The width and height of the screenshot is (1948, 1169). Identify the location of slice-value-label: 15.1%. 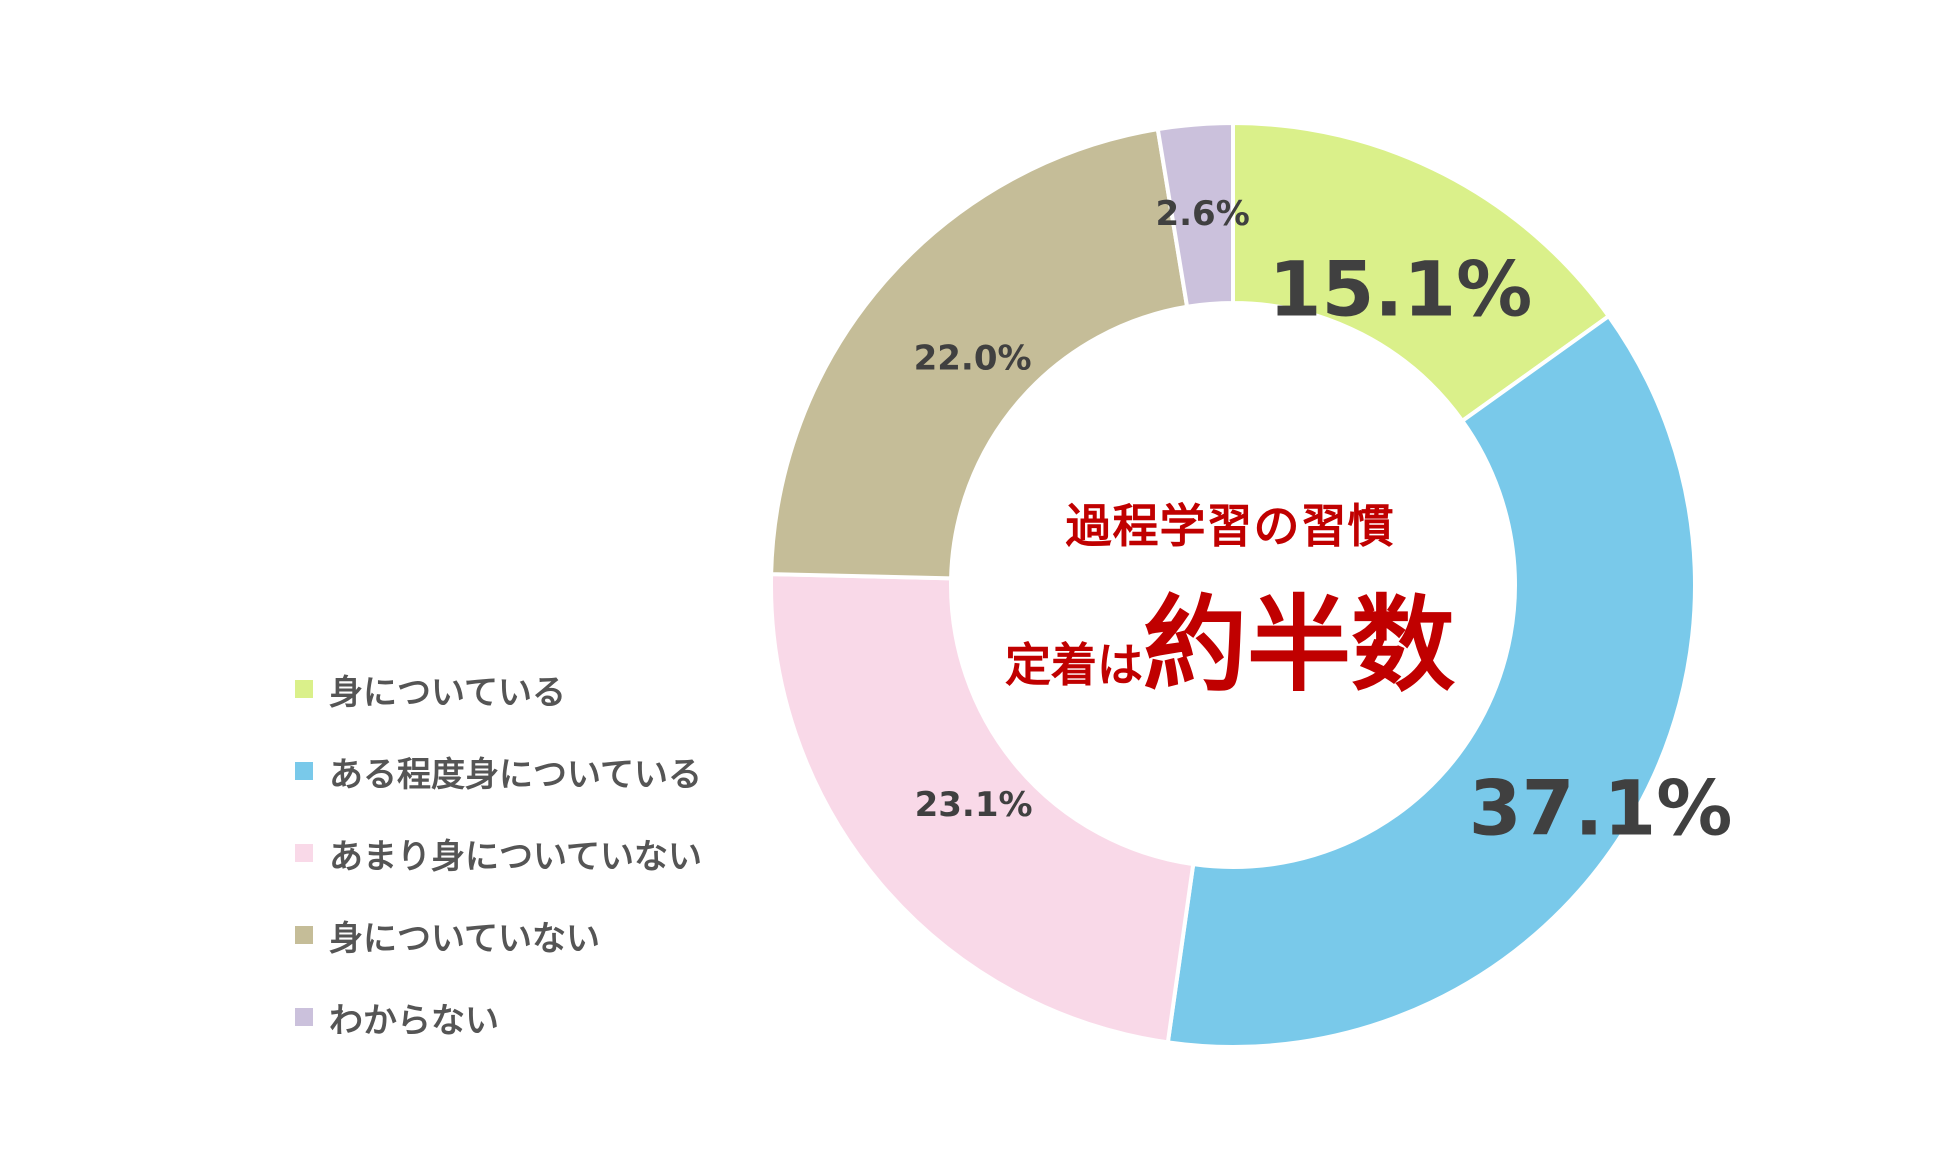
(1401, 289).